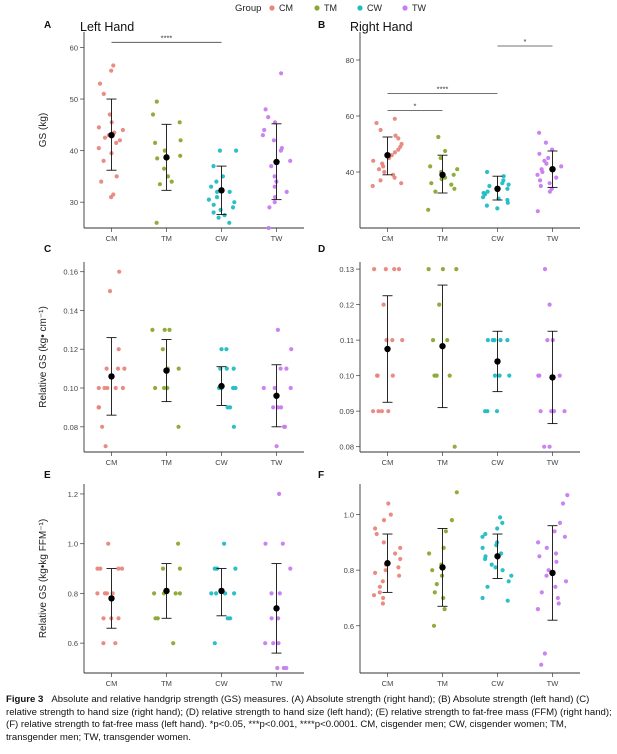 Image resolution: width=617 pixels, height=754 pixels. I want to click on y-tick-label: 30, so click(74, 202).